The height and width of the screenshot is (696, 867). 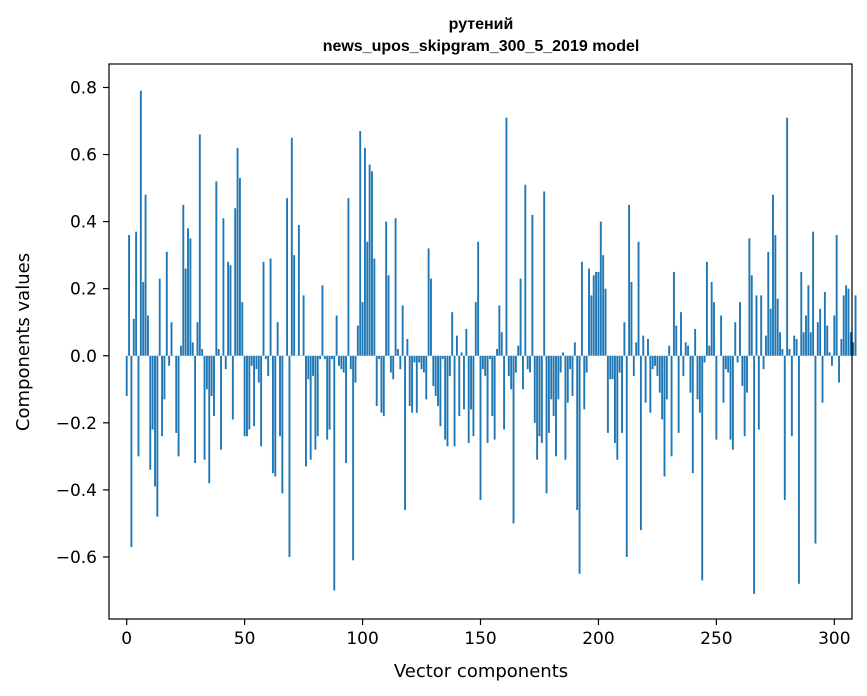 What do you see at coordinates (23, 342) in the screenshot?
I see `y-axis-label: Components values` at bounding box center [23, 342].